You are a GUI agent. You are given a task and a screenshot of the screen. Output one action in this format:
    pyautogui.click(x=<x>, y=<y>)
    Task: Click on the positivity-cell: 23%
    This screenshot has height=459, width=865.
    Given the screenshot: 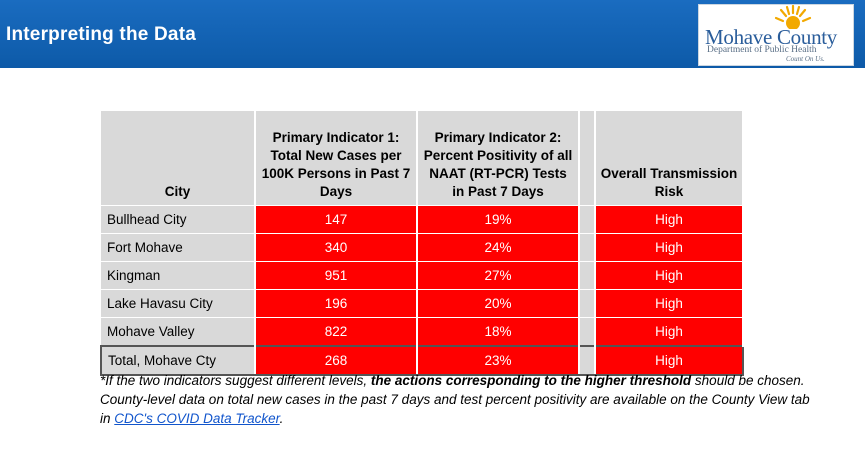 What is the action you would take?
    pyautogui.click(x=498, y=360)
    